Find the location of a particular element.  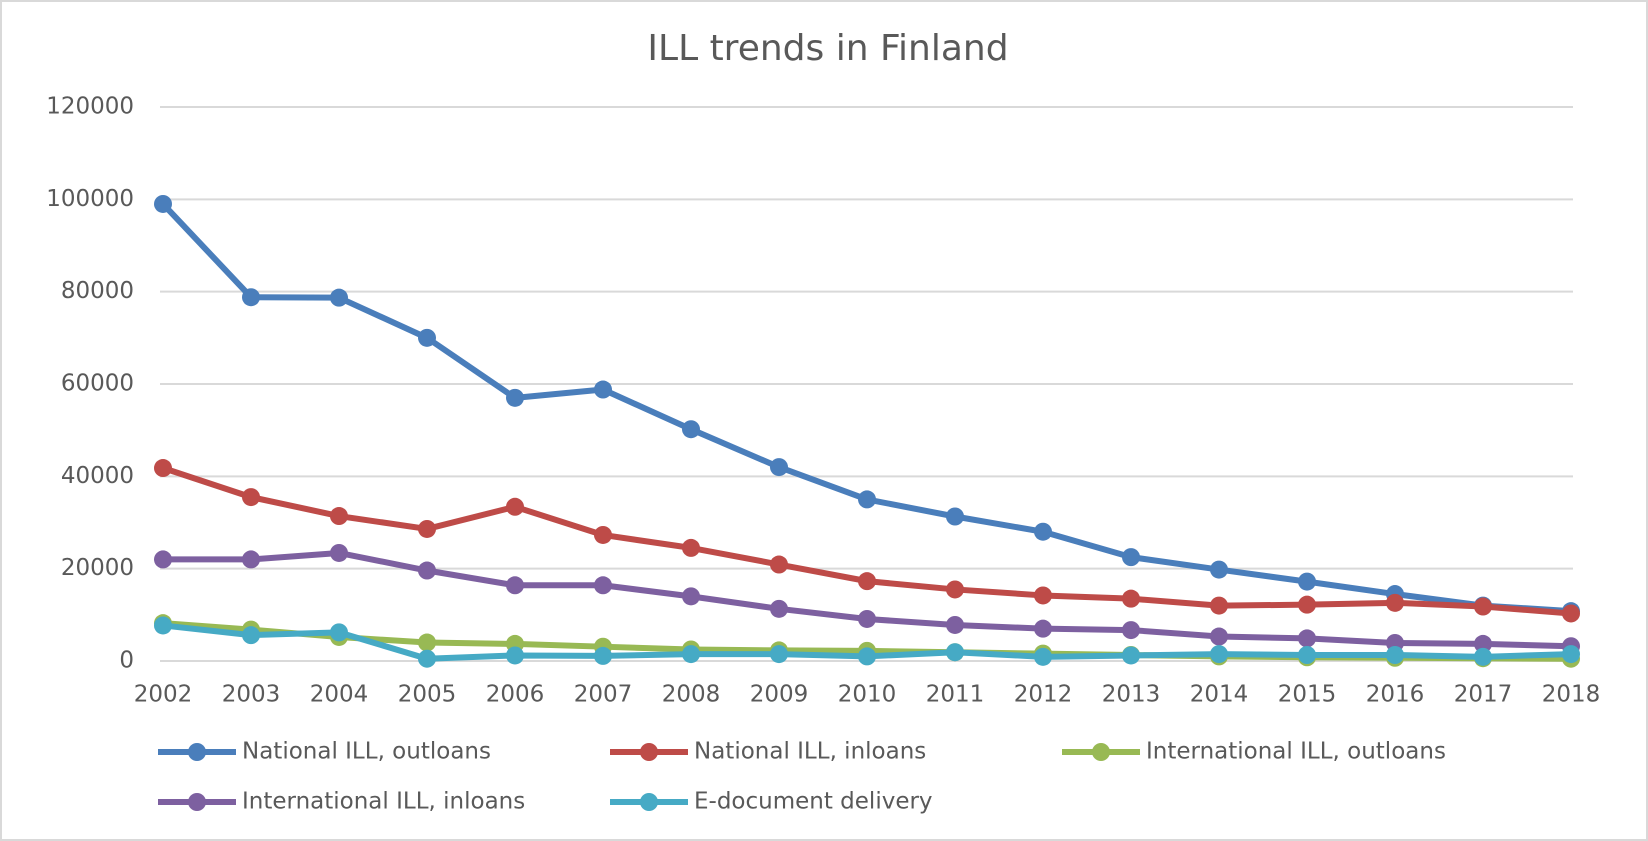

legend-label: National ILL, inloans is located at coordinates (810, 752).